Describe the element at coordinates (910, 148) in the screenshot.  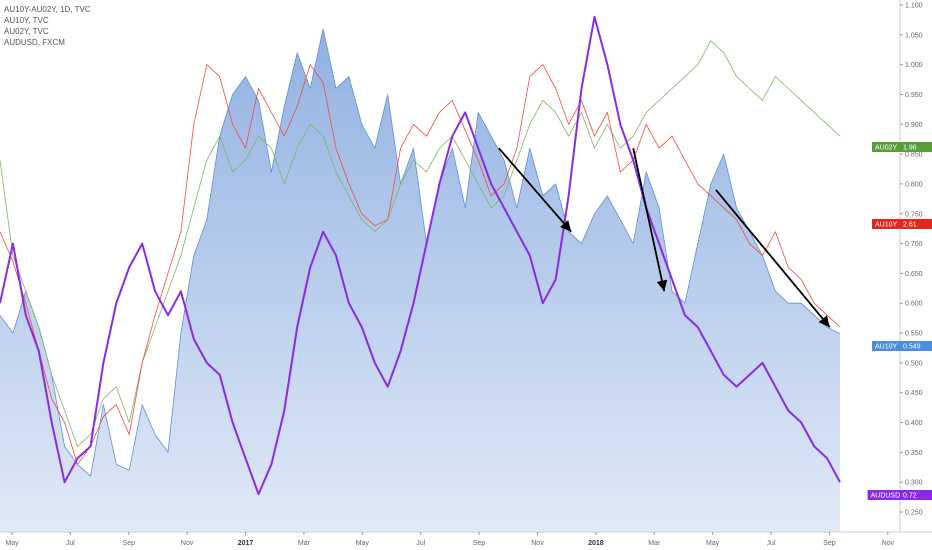
I see `badge-value-text-au02y: 1.96` at that location.